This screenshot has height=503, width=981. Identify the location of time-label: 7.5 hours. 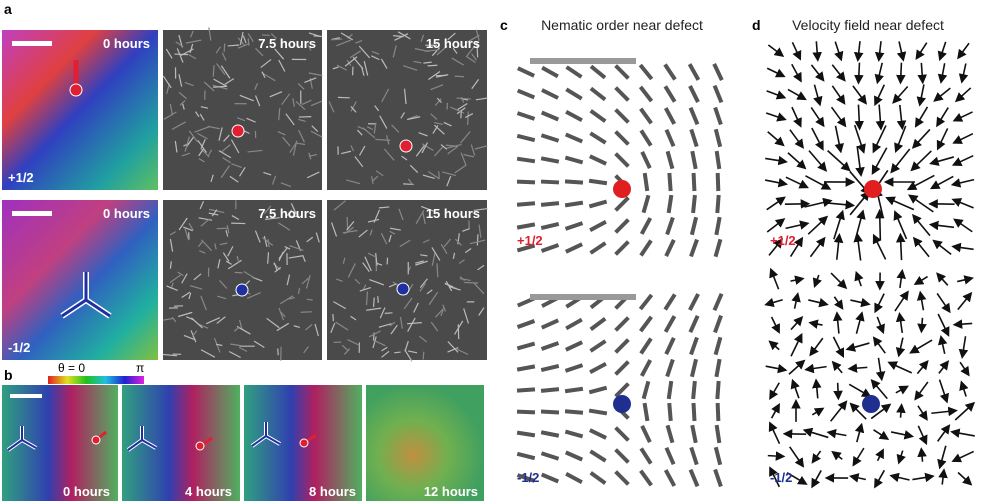
(287, 43).